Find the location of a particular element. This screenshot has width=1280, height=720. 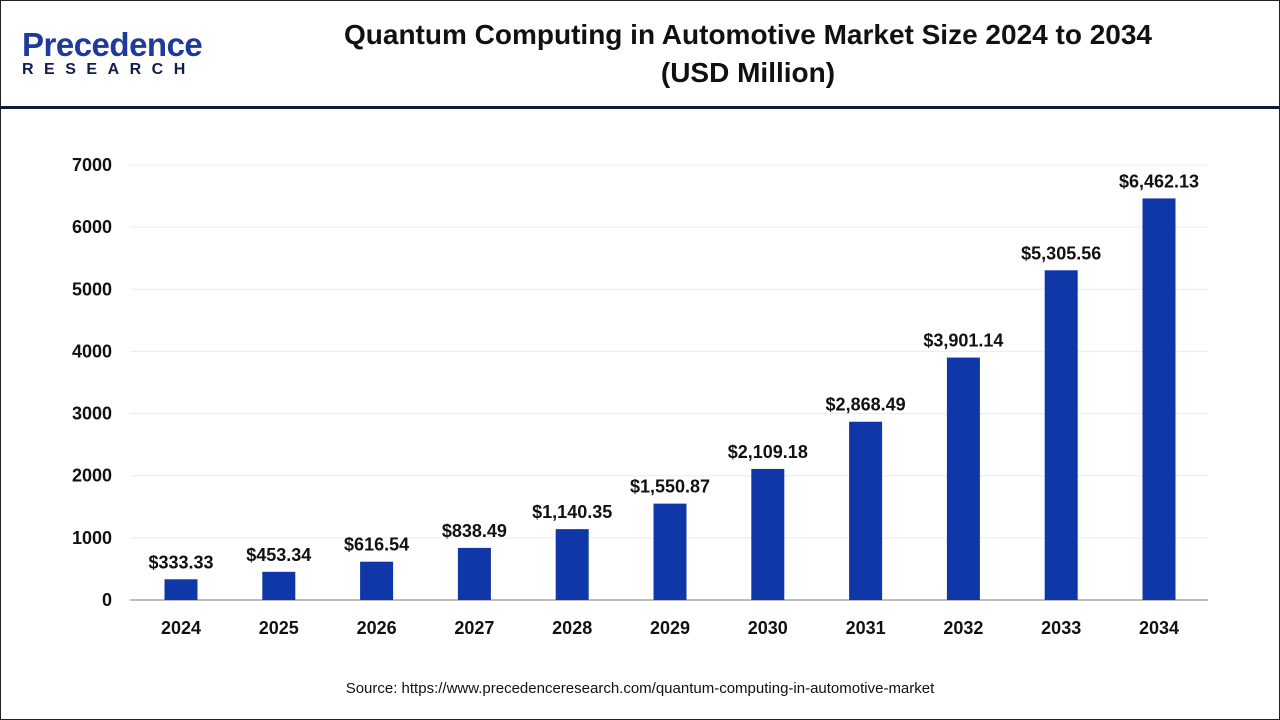

x-tick-label: 2025 is located at coordinates (279, 628).